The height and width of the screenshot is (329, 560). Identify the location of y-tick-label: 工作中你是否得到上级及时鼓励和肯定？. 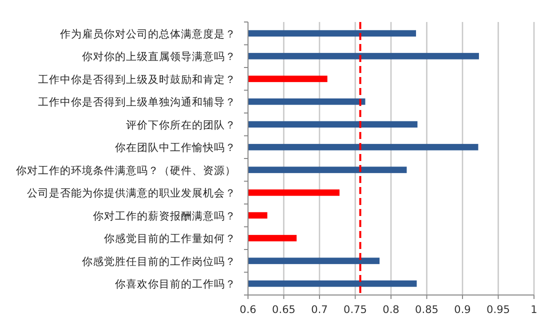
(137, 79).